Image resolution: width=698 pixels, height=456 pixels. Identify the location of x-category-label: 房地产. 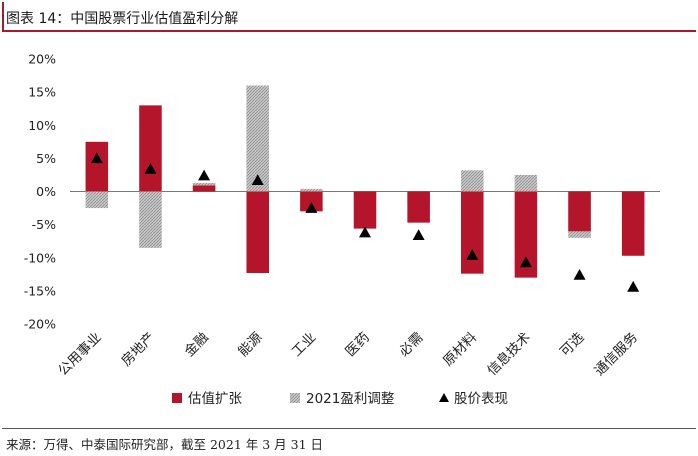
(138, 350).